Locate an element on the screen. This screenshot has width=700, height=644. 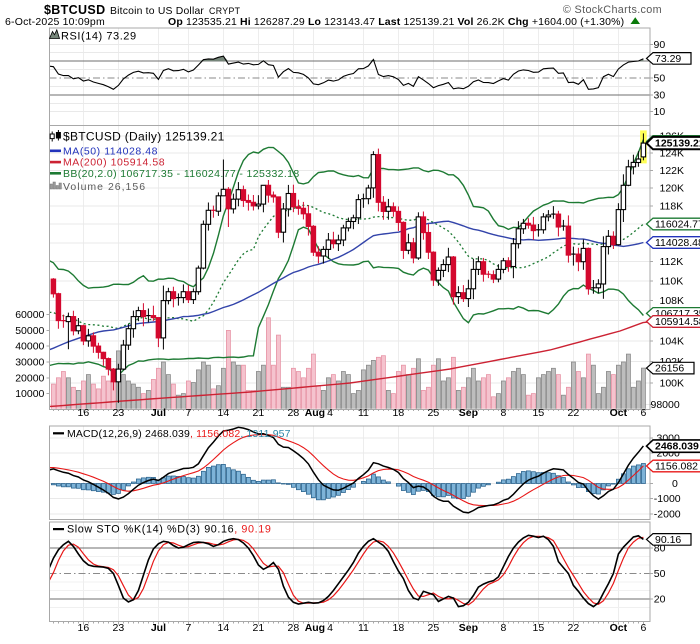
svg-text: 20 is located at coordinates (660, 599).